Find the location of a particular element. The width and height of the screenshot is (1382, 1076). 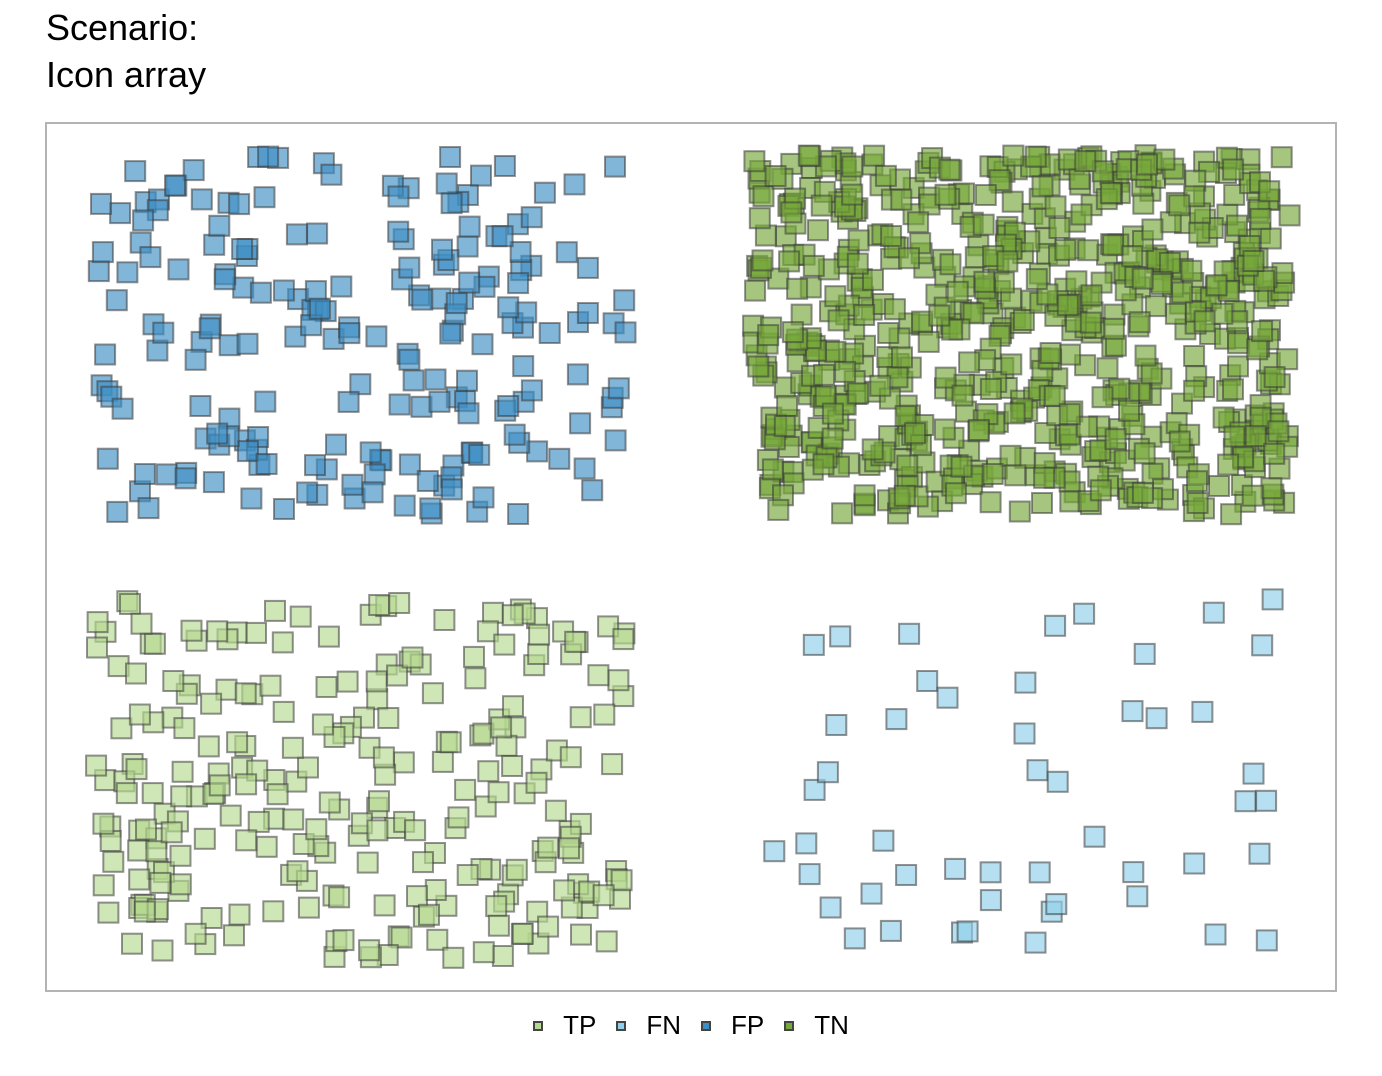

legend-key-fn is located at coordinates (621, 1025).